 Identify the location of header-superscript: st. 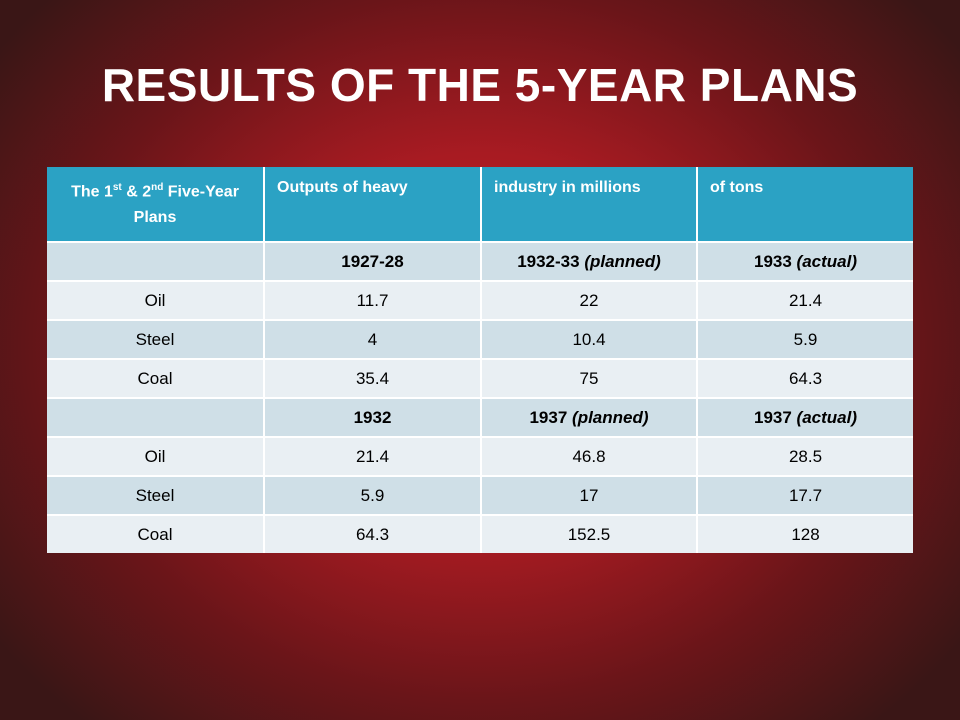
(117, 187).